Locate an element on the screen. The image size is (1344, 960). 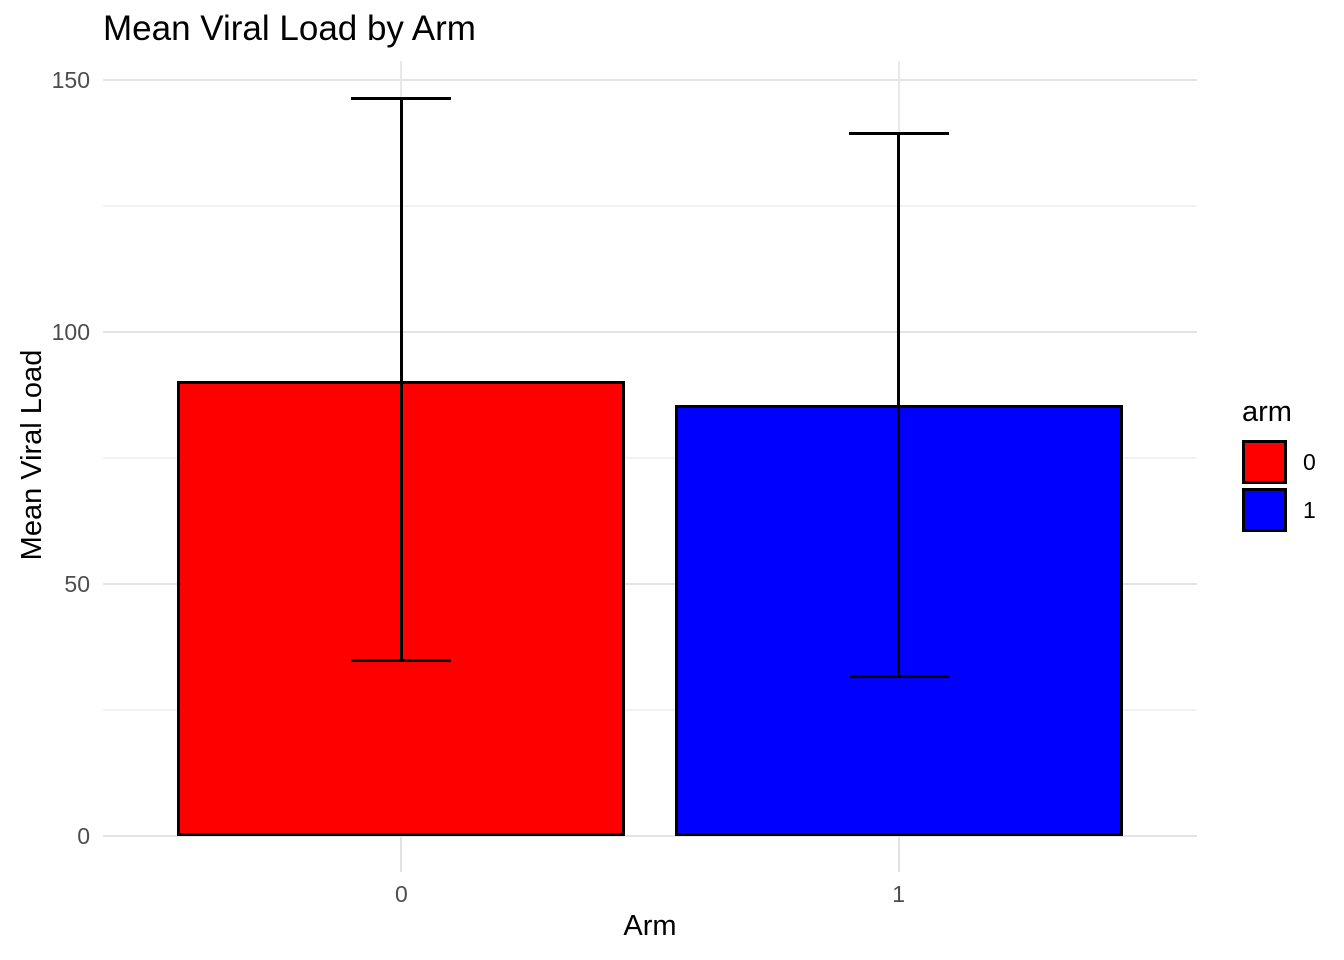
chart-title: Mean Viral Load by Arm is located at coordinates (289, 28).